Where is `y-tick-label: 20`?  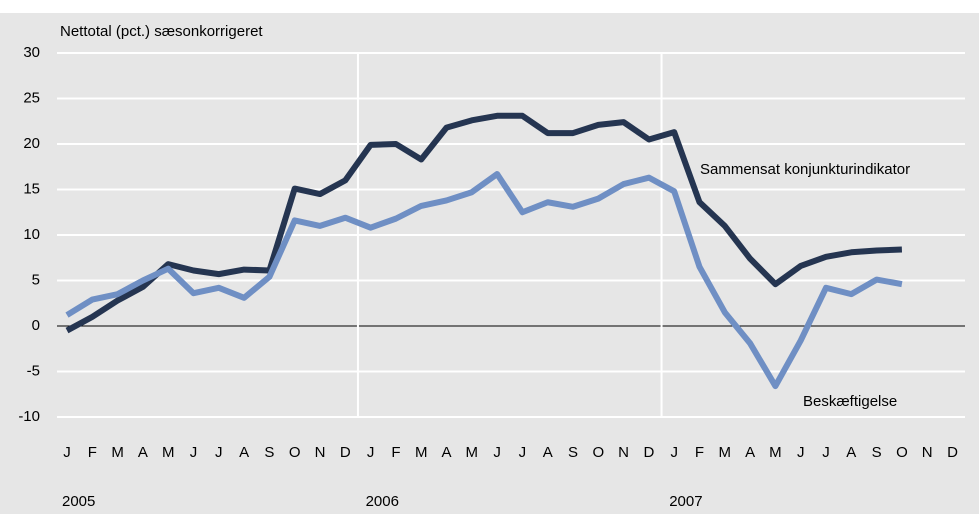 y-tick-label: 20 is located at coordinates (31, 143).